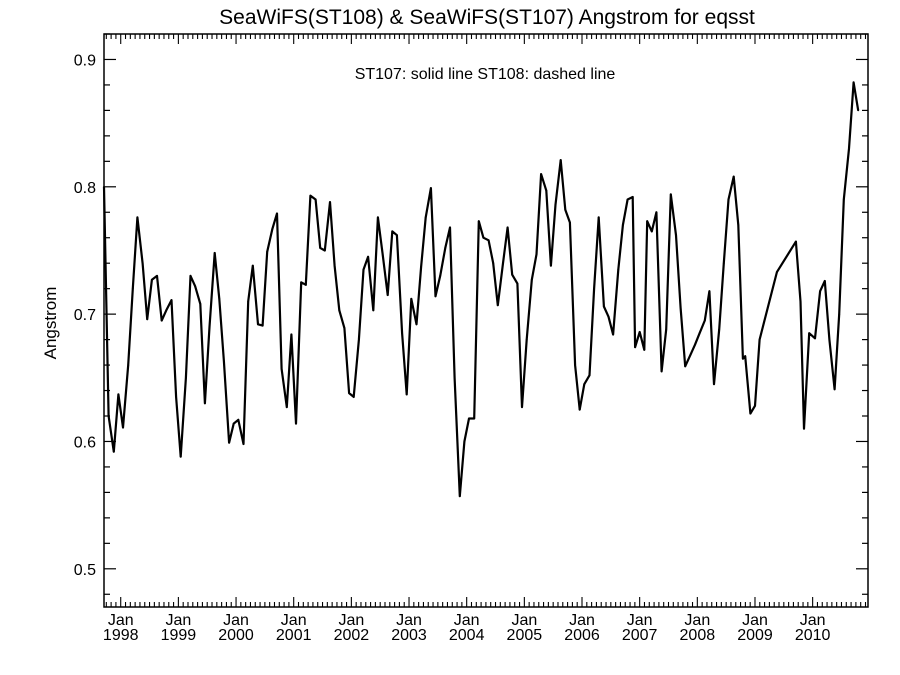  I want to click on x-tick-year-label: 2008, so click(698, 635).